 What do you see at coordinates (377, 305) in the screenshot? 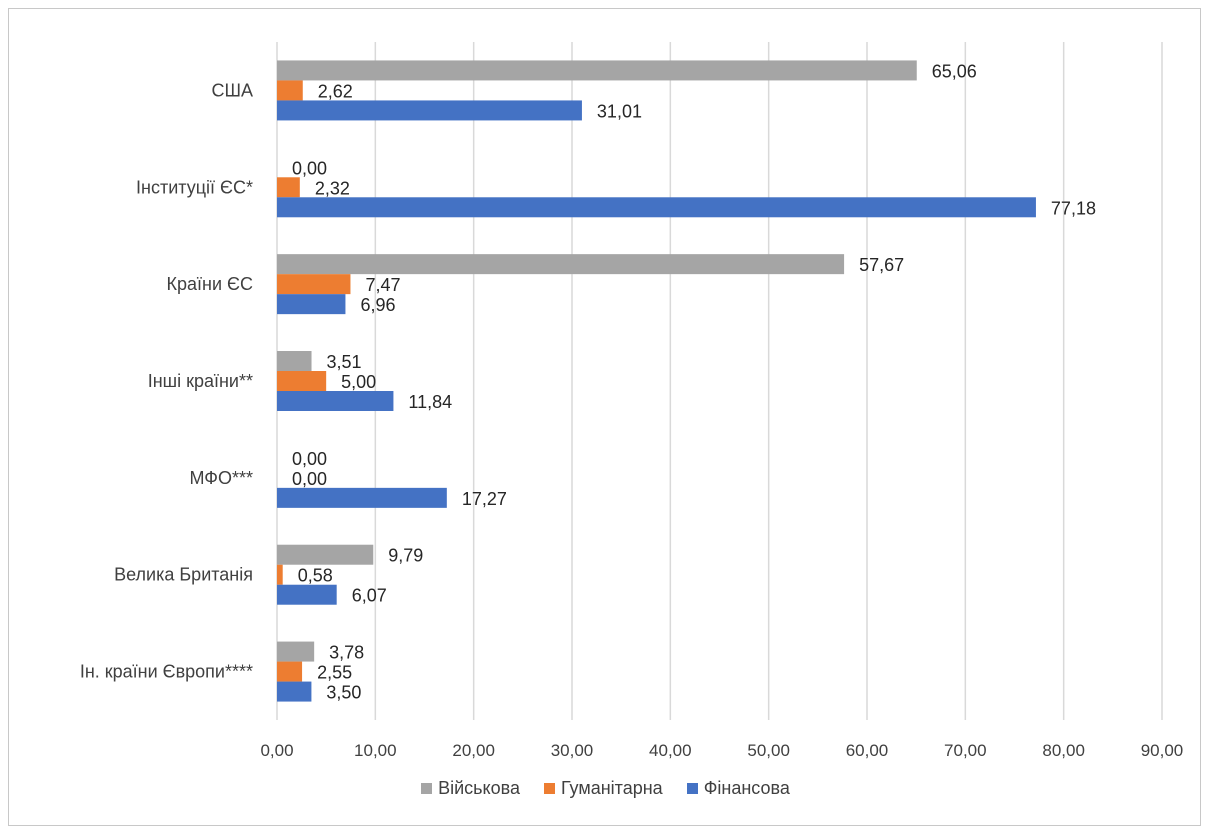
I see `data-label: 6,96` at bounding box center [377, 305].